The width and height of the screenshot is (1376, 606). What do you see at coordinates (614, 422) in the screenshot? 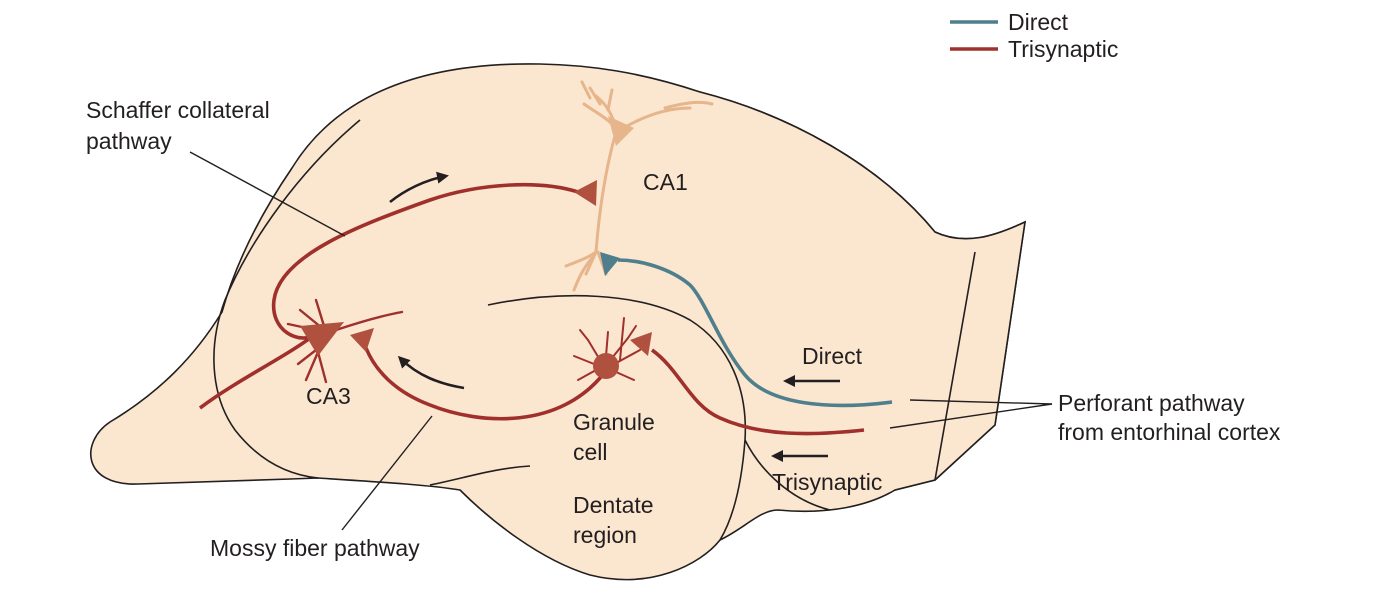
I see `granule-label-line1: Granule` at bounding box center [614, 422].